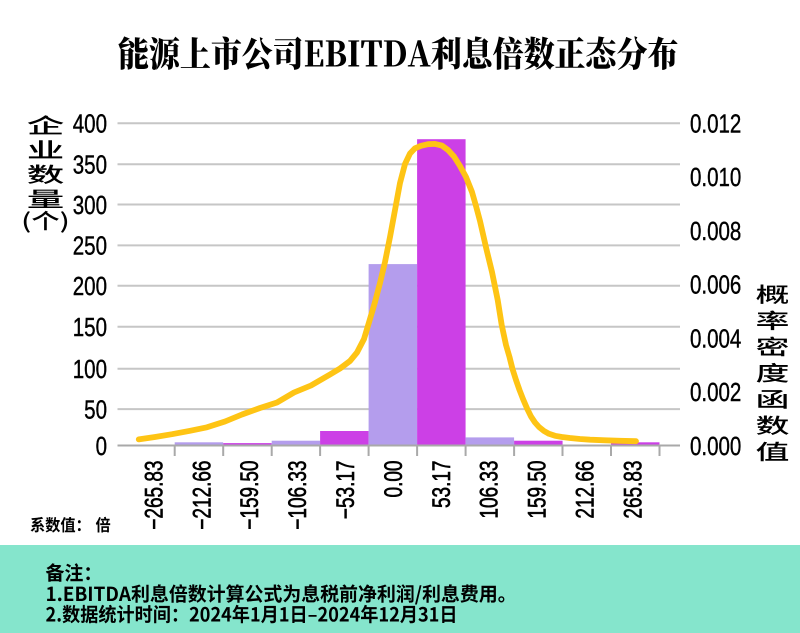 This screenshot has width=800, height=633. What do you see at coordinates (715, 284) in the screenshot?
I see `svg-text: 0.006` at bounding box center [715, 284].